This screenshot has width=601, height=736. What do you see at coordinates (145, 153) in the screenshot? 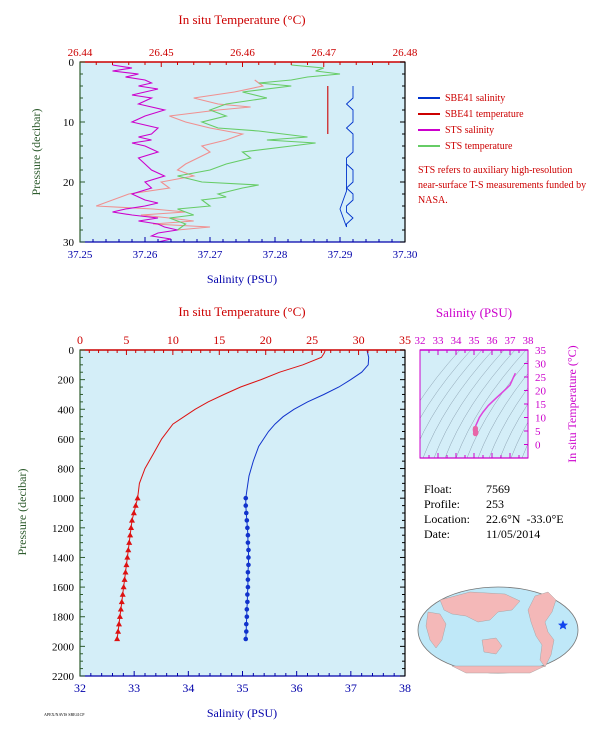
I see `sts-salinity-series-line` at bounding box center [145, 153].